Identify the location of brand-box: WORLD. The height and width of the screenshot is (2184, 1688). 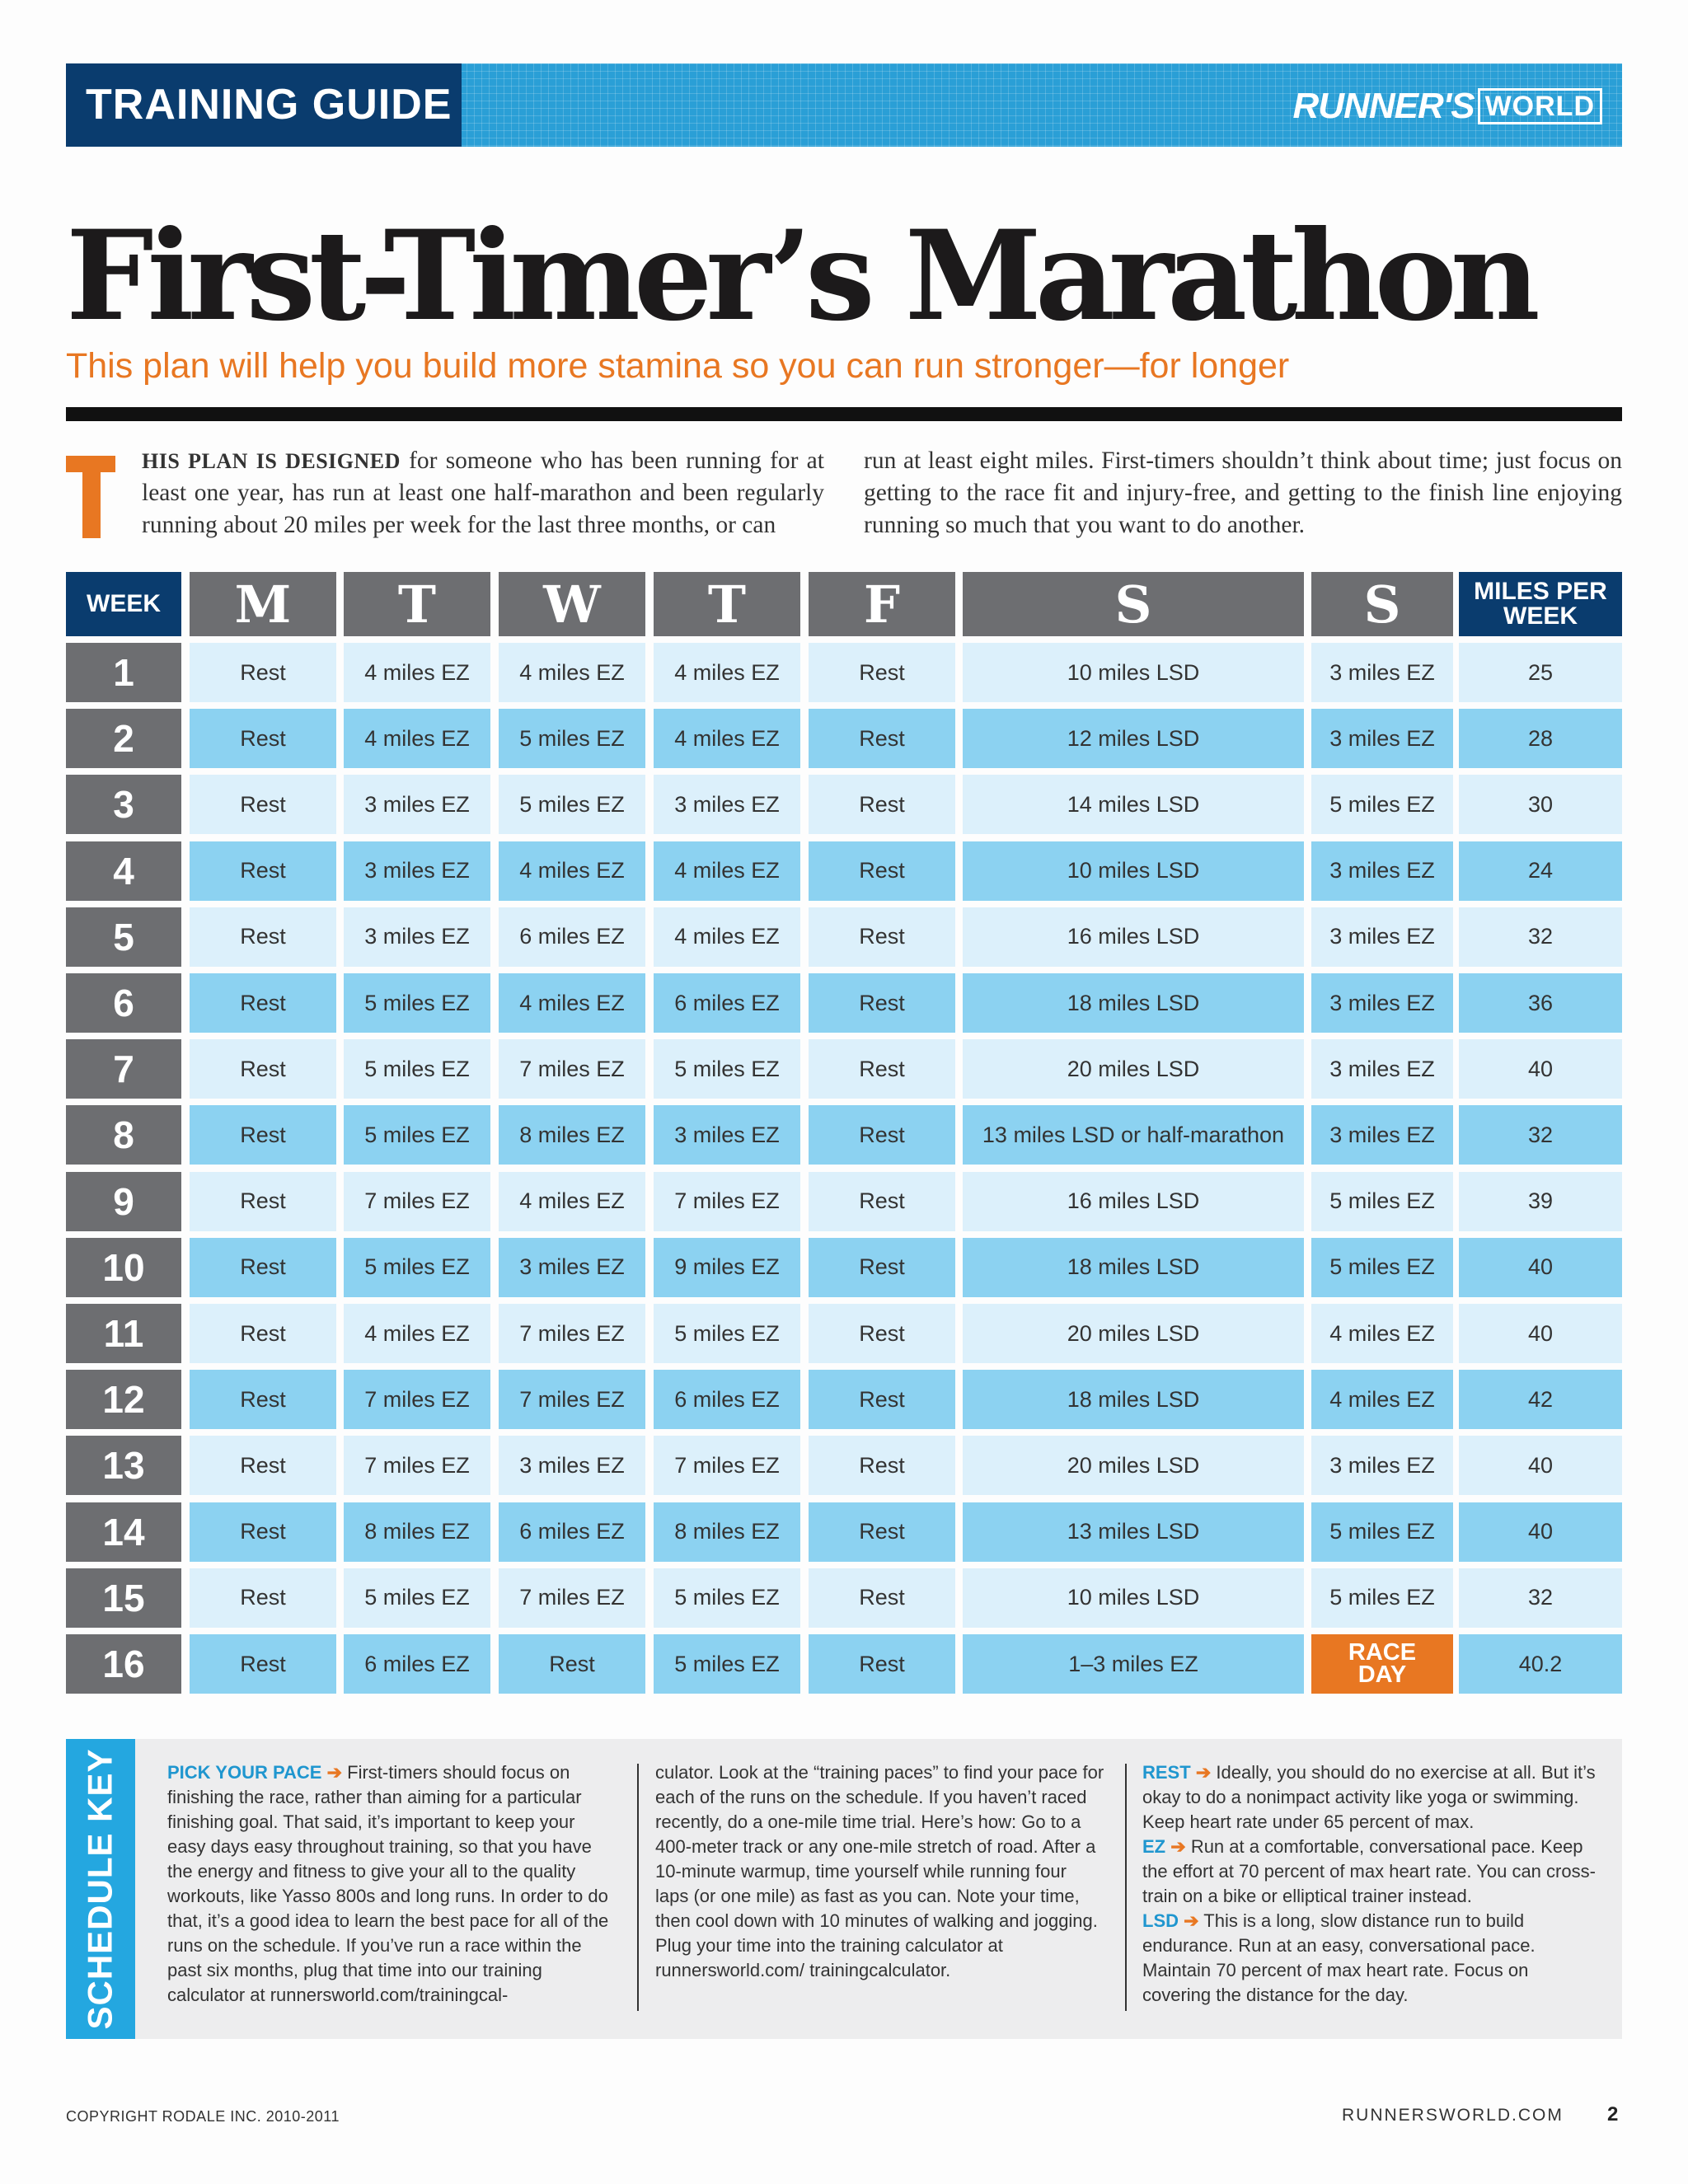
(1539, 106).